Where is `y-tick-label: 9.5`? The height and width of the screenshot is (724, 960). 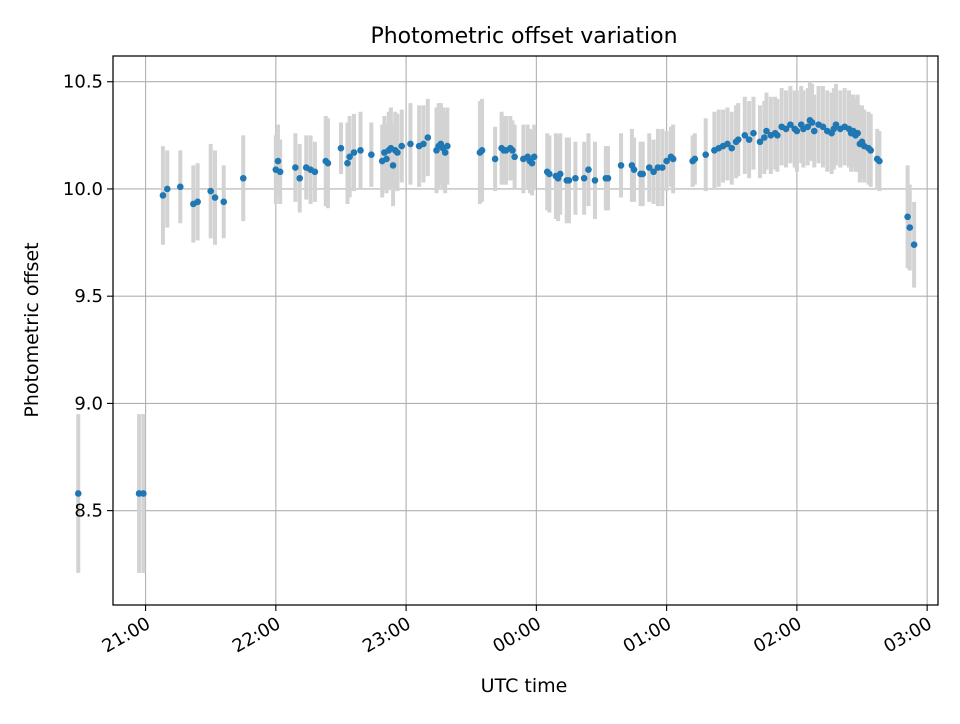 y-tick-label: 9.5 is located at coordinates (88, 296).